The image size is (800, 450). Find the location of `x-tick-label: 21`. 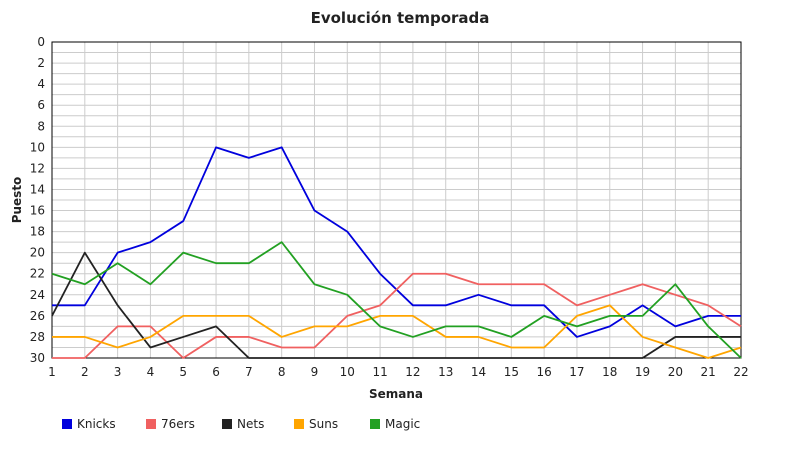

x-tick-label: 21 is located at coordinates (708, 372).